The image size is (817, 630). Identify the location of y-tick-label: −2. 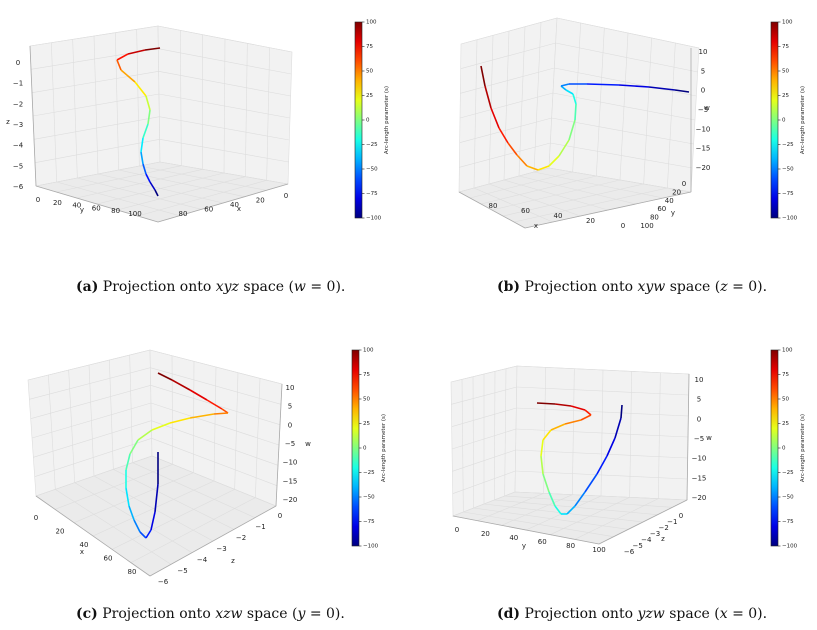
(241, 538).